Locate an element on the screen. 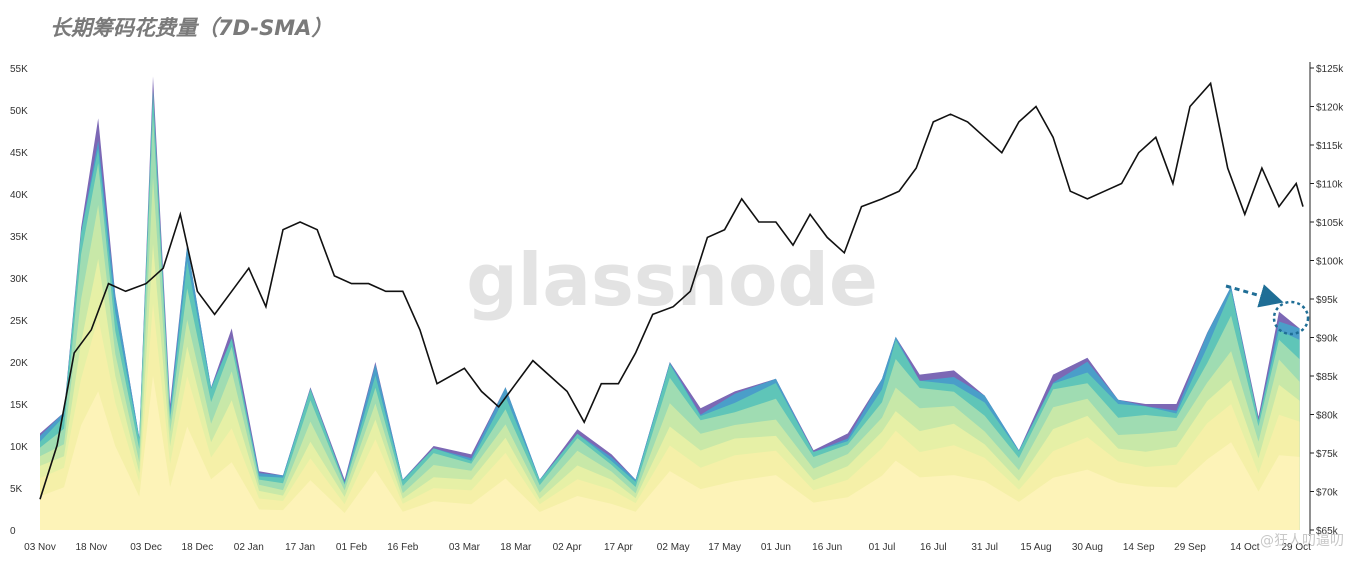 This screenshot has height=562, width=1352. y-left-tick-label: 10K is located at coordinates (19, 447).